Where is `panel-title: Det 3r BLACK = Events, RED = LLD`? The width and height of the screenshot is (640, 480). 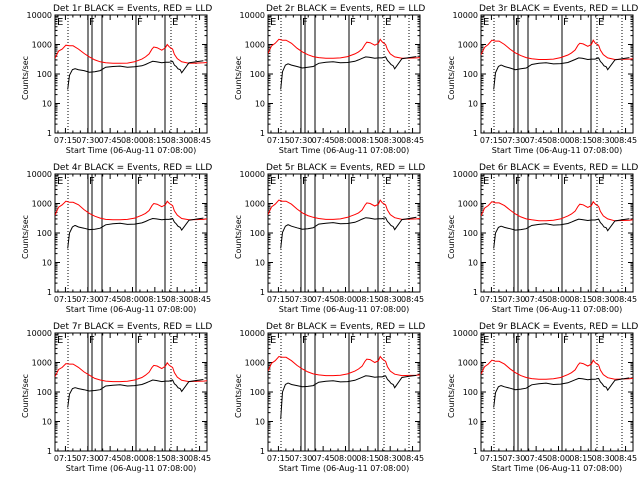 panel-title: Det 3r BLACK = Events, RED = LLD is located at coordinates (558, 9).